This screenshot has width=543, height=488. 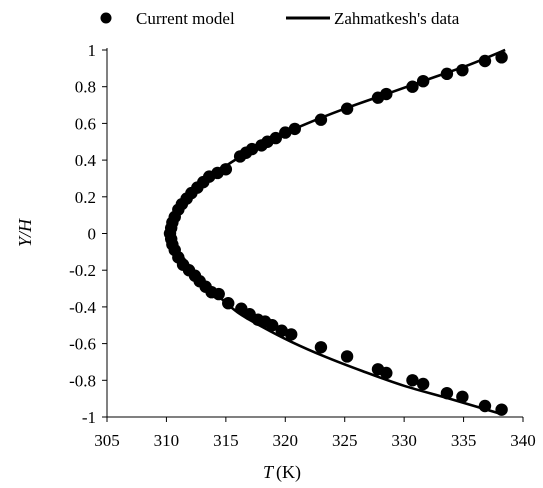 I want to click on y-tick-label: 0, so click(x=92, y=234).